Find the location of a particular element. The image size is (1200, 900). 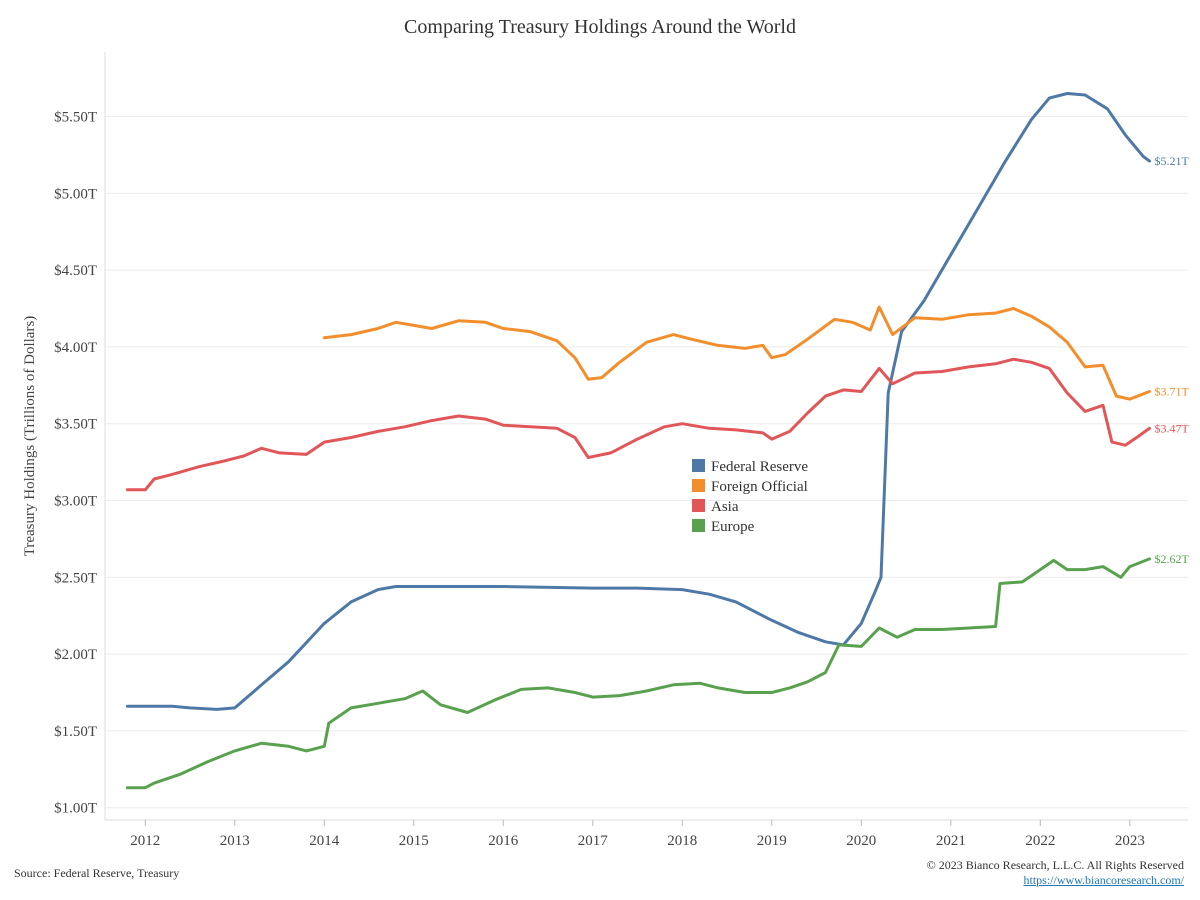

legend-label: Asia is located at coordinates (725, 507).